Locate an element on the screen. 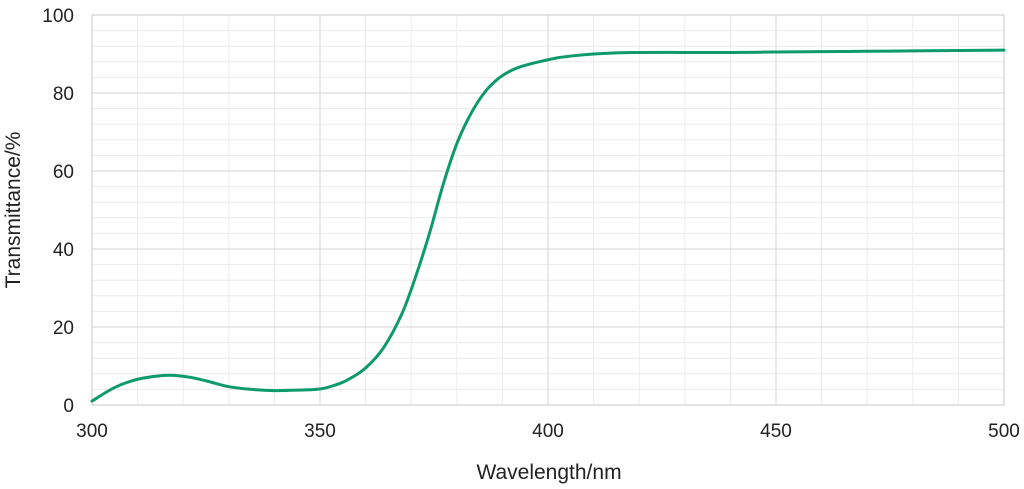 Image resolution: width=1024 pixels, height=489 pixels. y-axis-label: Transmittance/% is located at coordinates (13, 210).